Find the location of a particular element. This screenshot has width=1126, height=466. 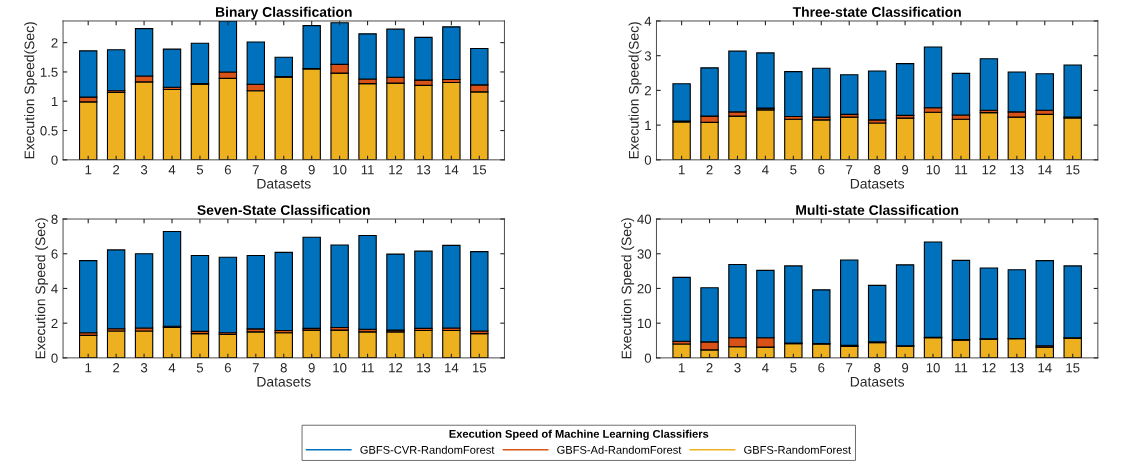

legend-label: GBFS-CVR-RandomForest is located at coordinates (427, 449).